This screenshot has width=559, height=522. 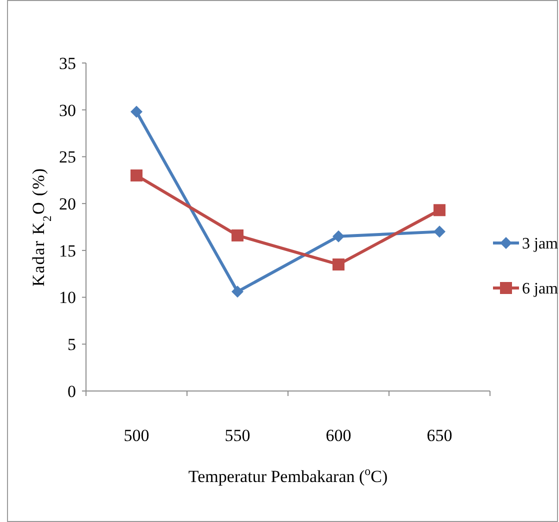 I want to click on y-tick-label: 5, so click(x=72, y=344).